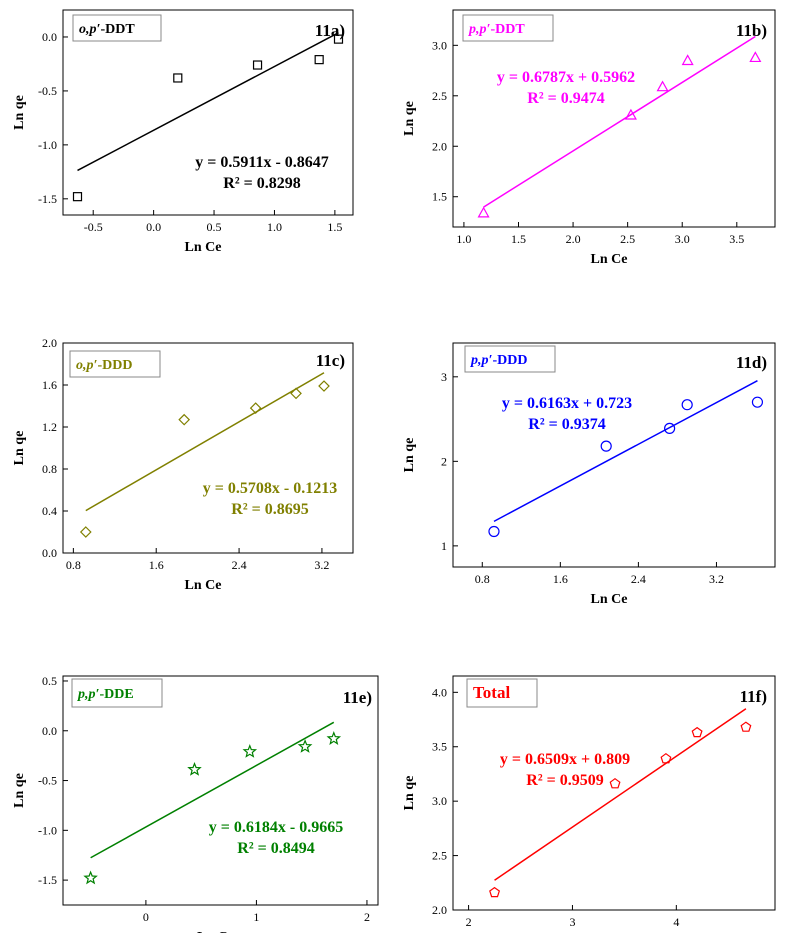  I want to click on legend-label-part: -DDT, so click(117, 29).